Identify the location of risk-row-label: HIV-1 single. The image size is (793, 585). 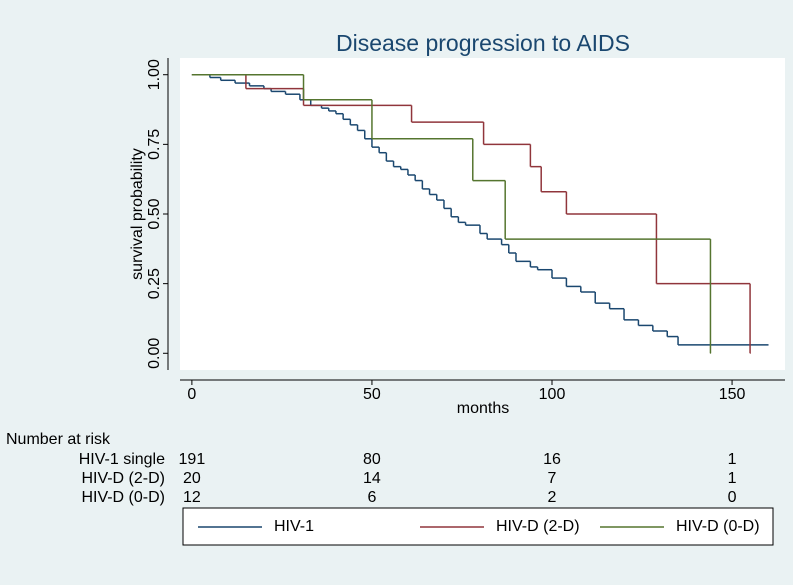
(122, 459).